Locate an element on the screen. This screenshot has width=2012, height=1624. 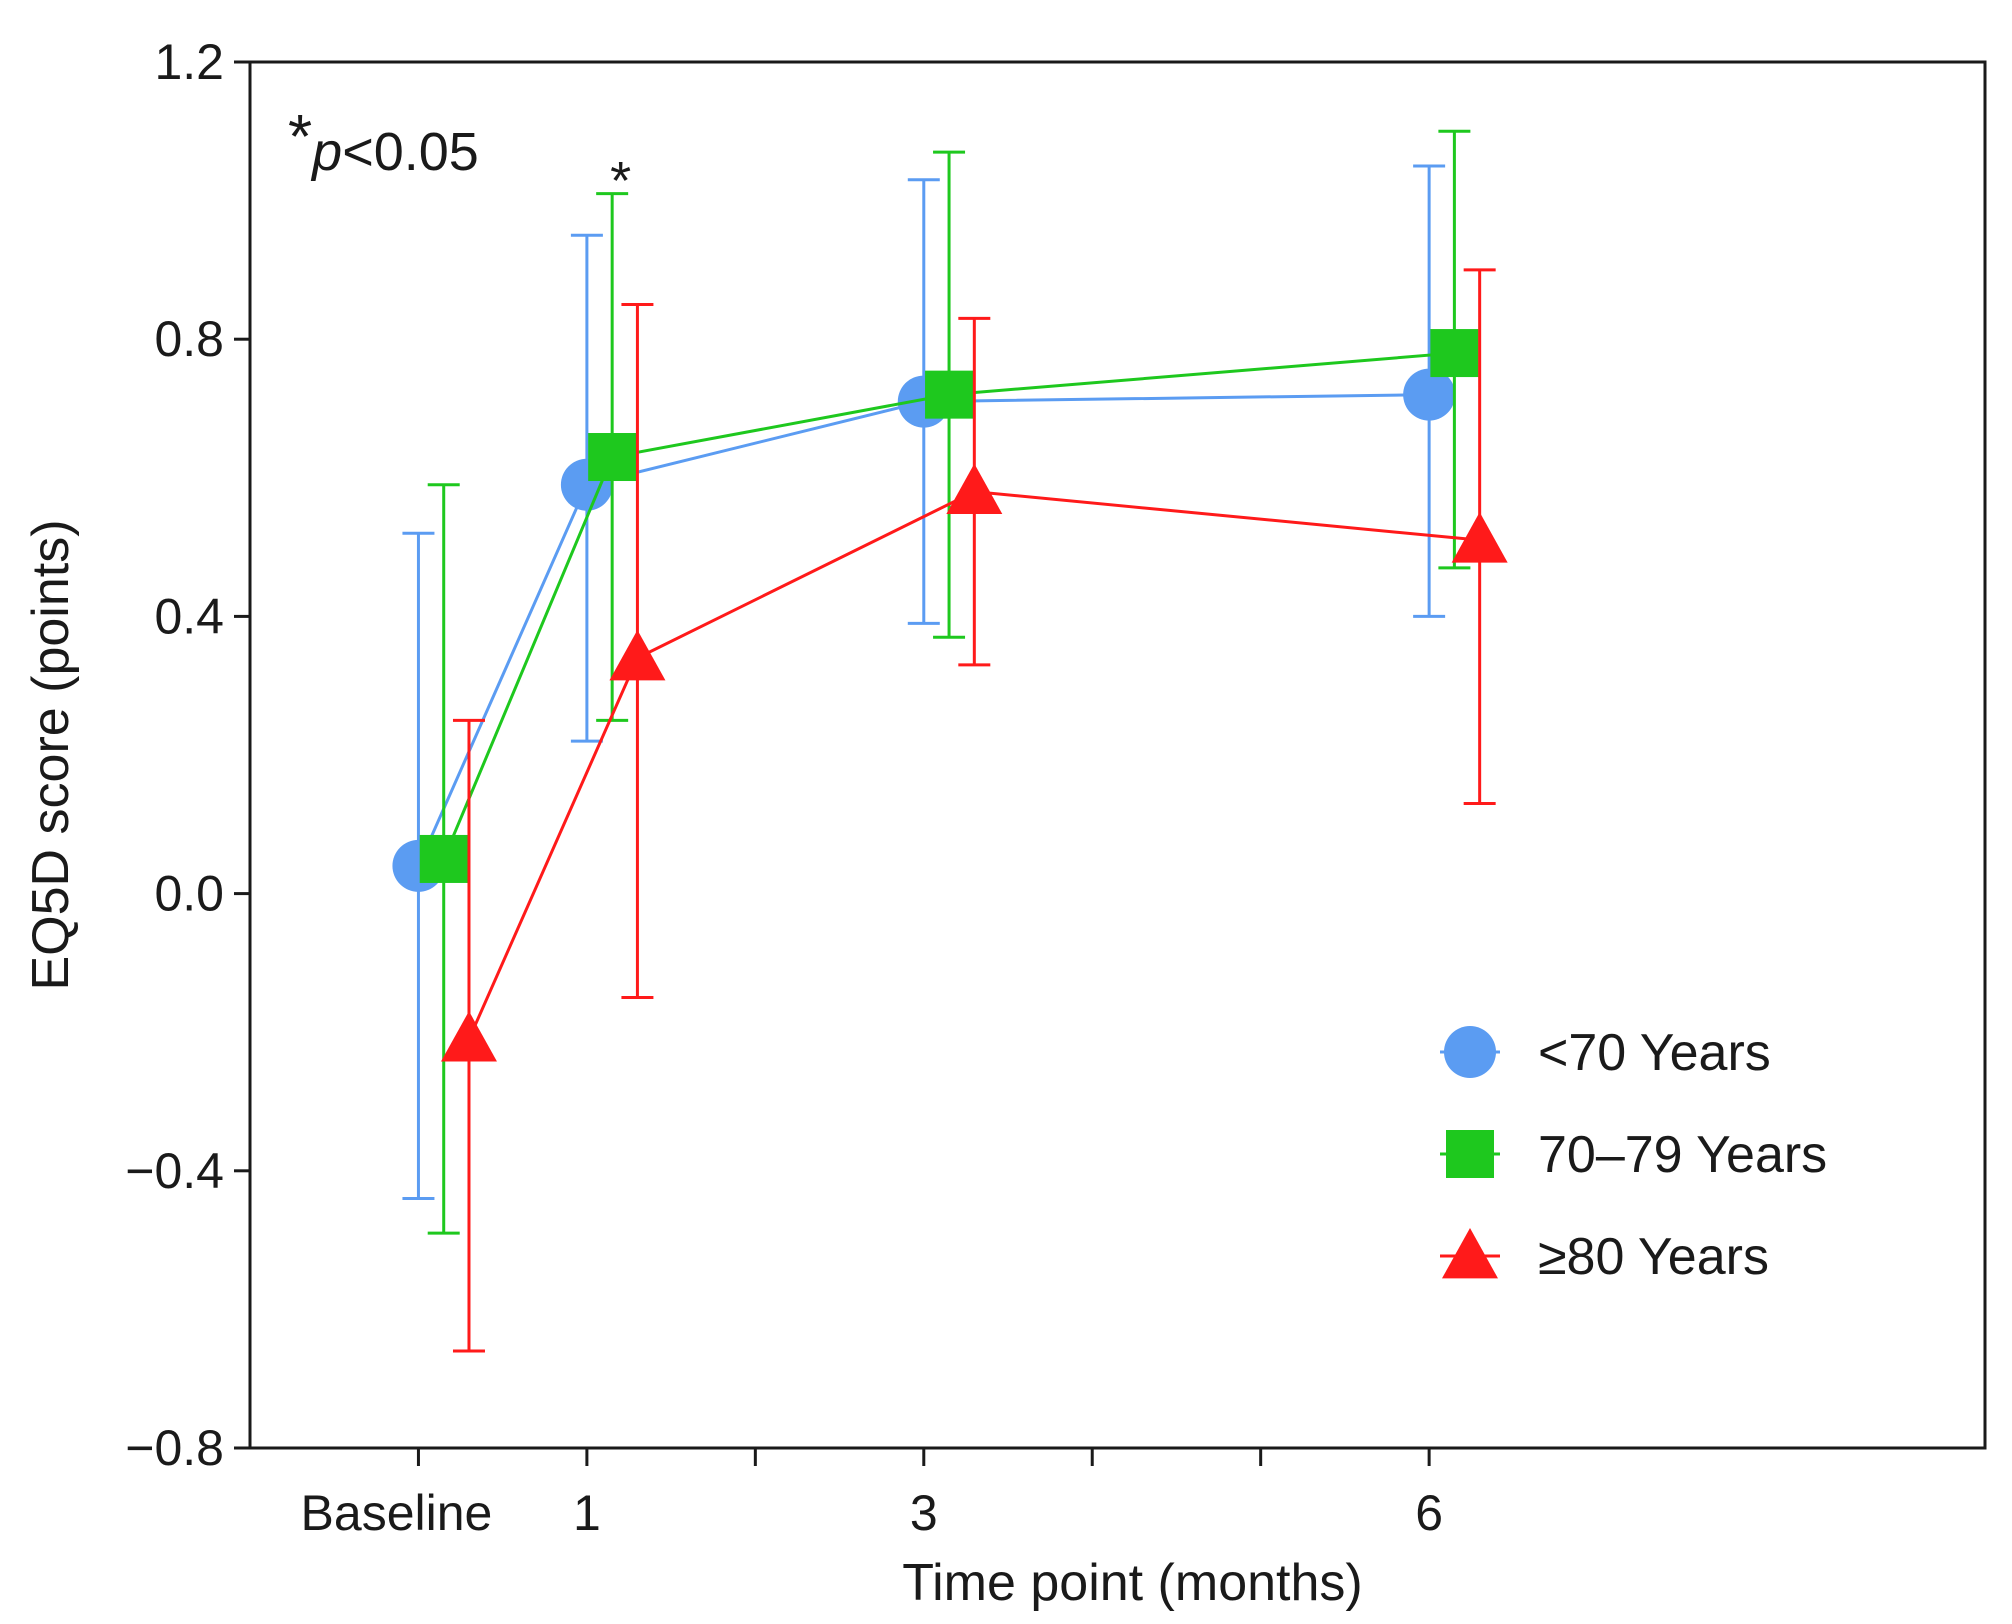
significance-key: *p<0.05 is located at coordinates (383, 142).